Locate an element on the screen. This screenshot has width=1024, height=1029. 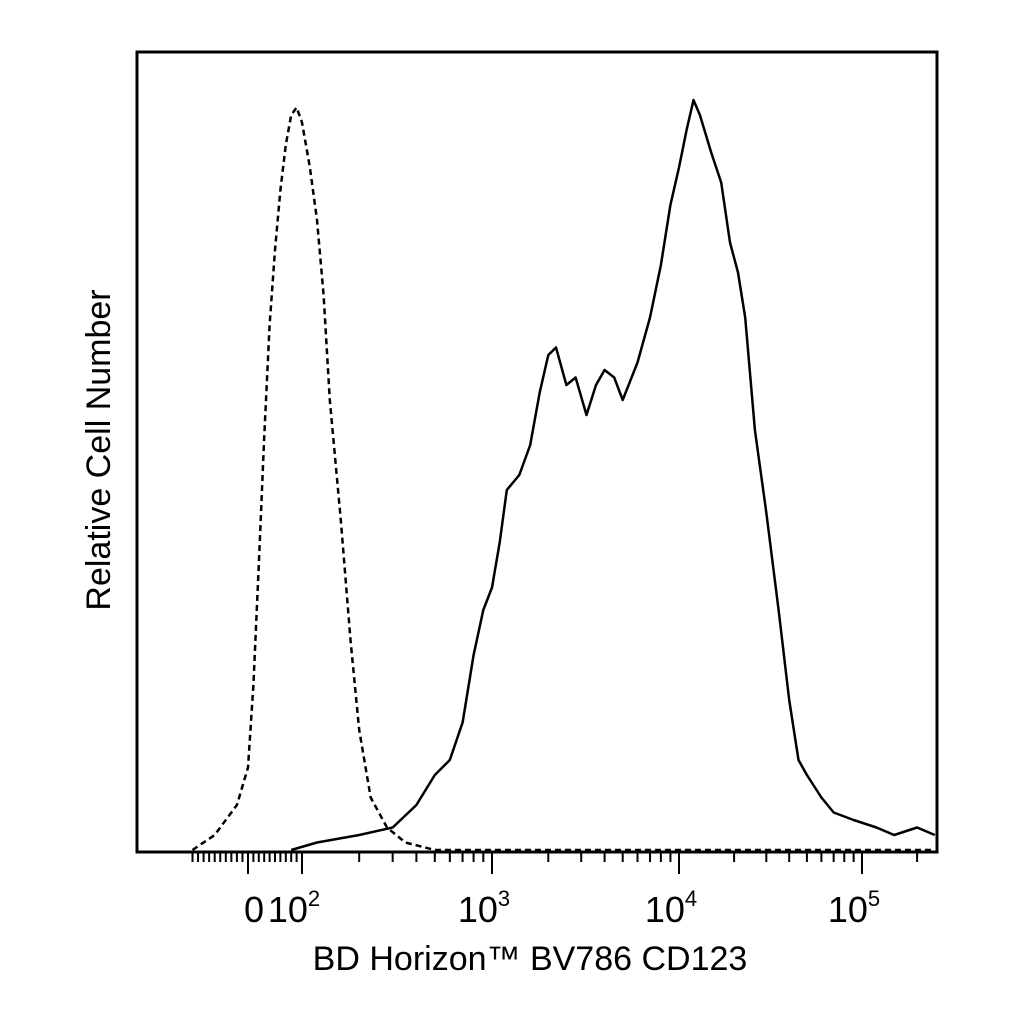
x-axis-title: BD Horizon™ BV786 CD123 is located at coordinates (530, 959).